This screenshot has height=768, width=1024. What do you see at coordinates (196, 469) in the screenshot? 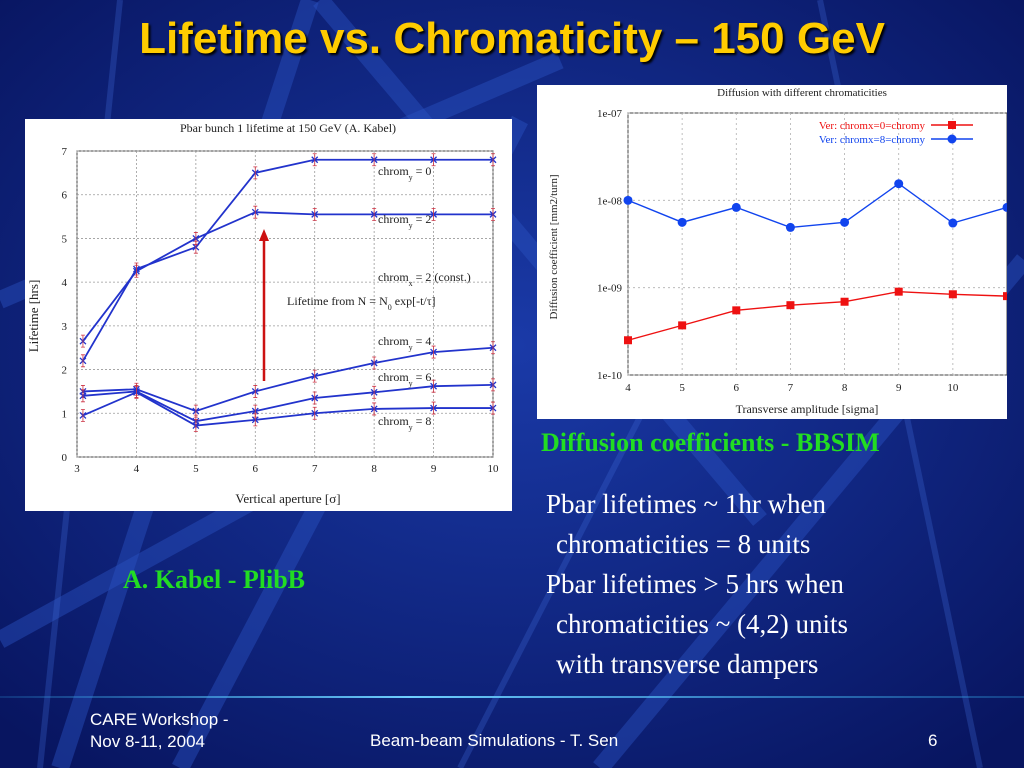
I see `chart1-x-tick-label: 5` at bounding box center [196, 469].